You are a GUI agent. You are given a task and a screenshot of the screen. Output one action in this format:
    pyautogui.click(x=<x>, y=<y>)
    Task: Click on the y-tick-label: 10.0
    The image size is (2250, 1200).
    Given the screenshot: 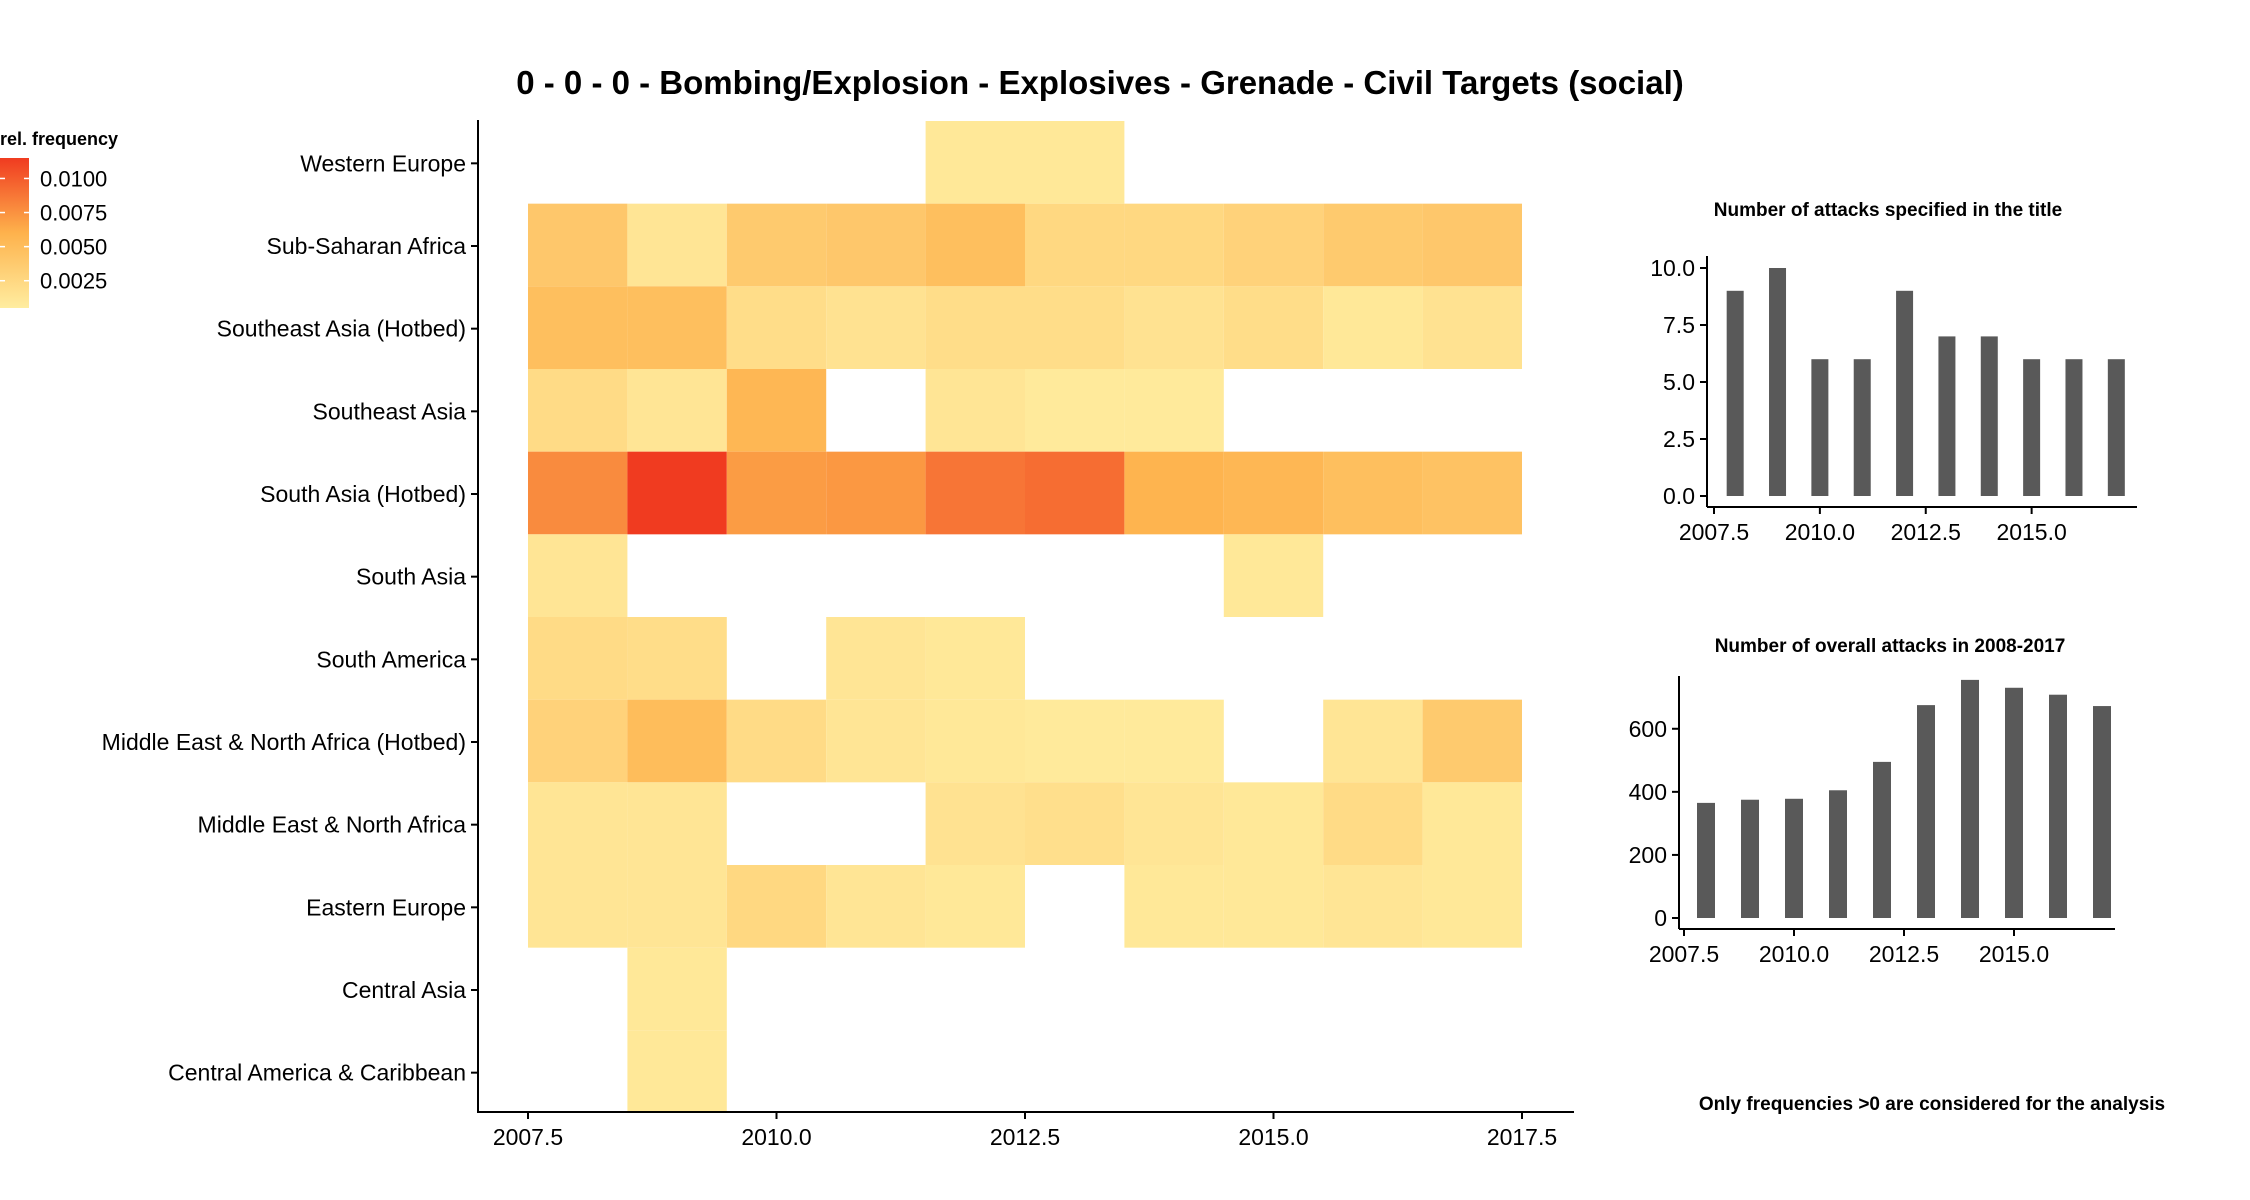 What is the action you would take?
    pyautogui.click(x=1672, y=268)
    